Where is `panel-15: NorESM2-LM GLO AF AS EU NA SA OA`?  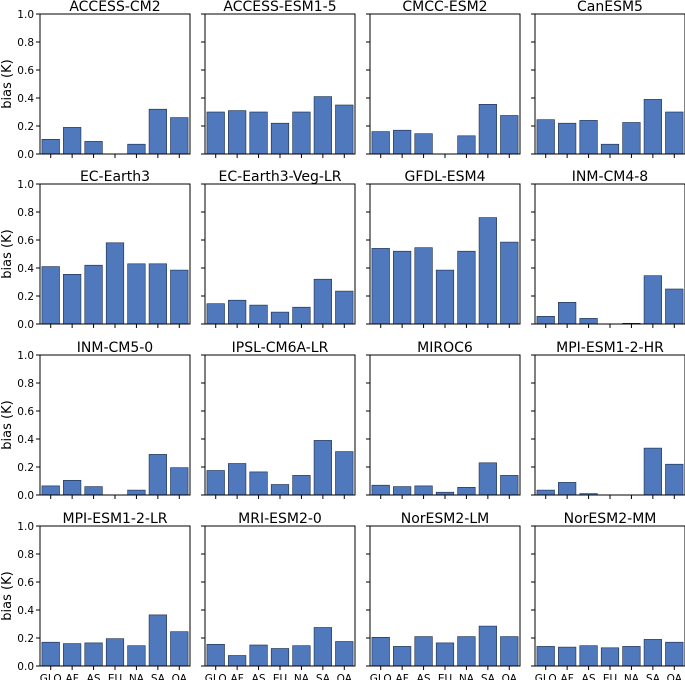
panel-15: NorESM2-LM GLO AF AS EU NA SA OA is located at coordinates (443, 595).